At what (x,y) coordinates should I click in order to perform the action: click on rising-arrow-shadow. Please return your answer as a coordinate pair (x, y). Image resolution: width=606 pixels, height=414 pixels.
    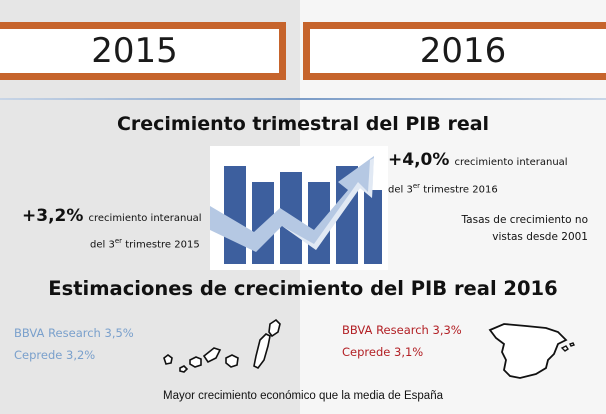
    Looking at the image, I should click on (328, 204).